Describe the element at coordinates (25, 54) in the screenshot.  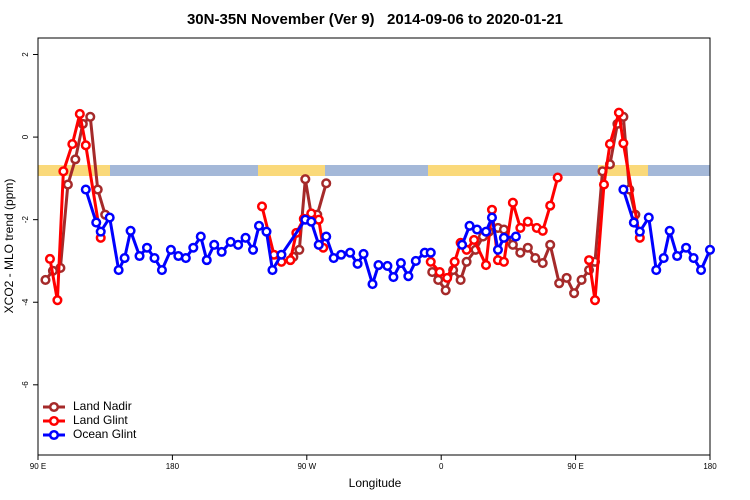
I see `y-tick-label: 2` at that location.